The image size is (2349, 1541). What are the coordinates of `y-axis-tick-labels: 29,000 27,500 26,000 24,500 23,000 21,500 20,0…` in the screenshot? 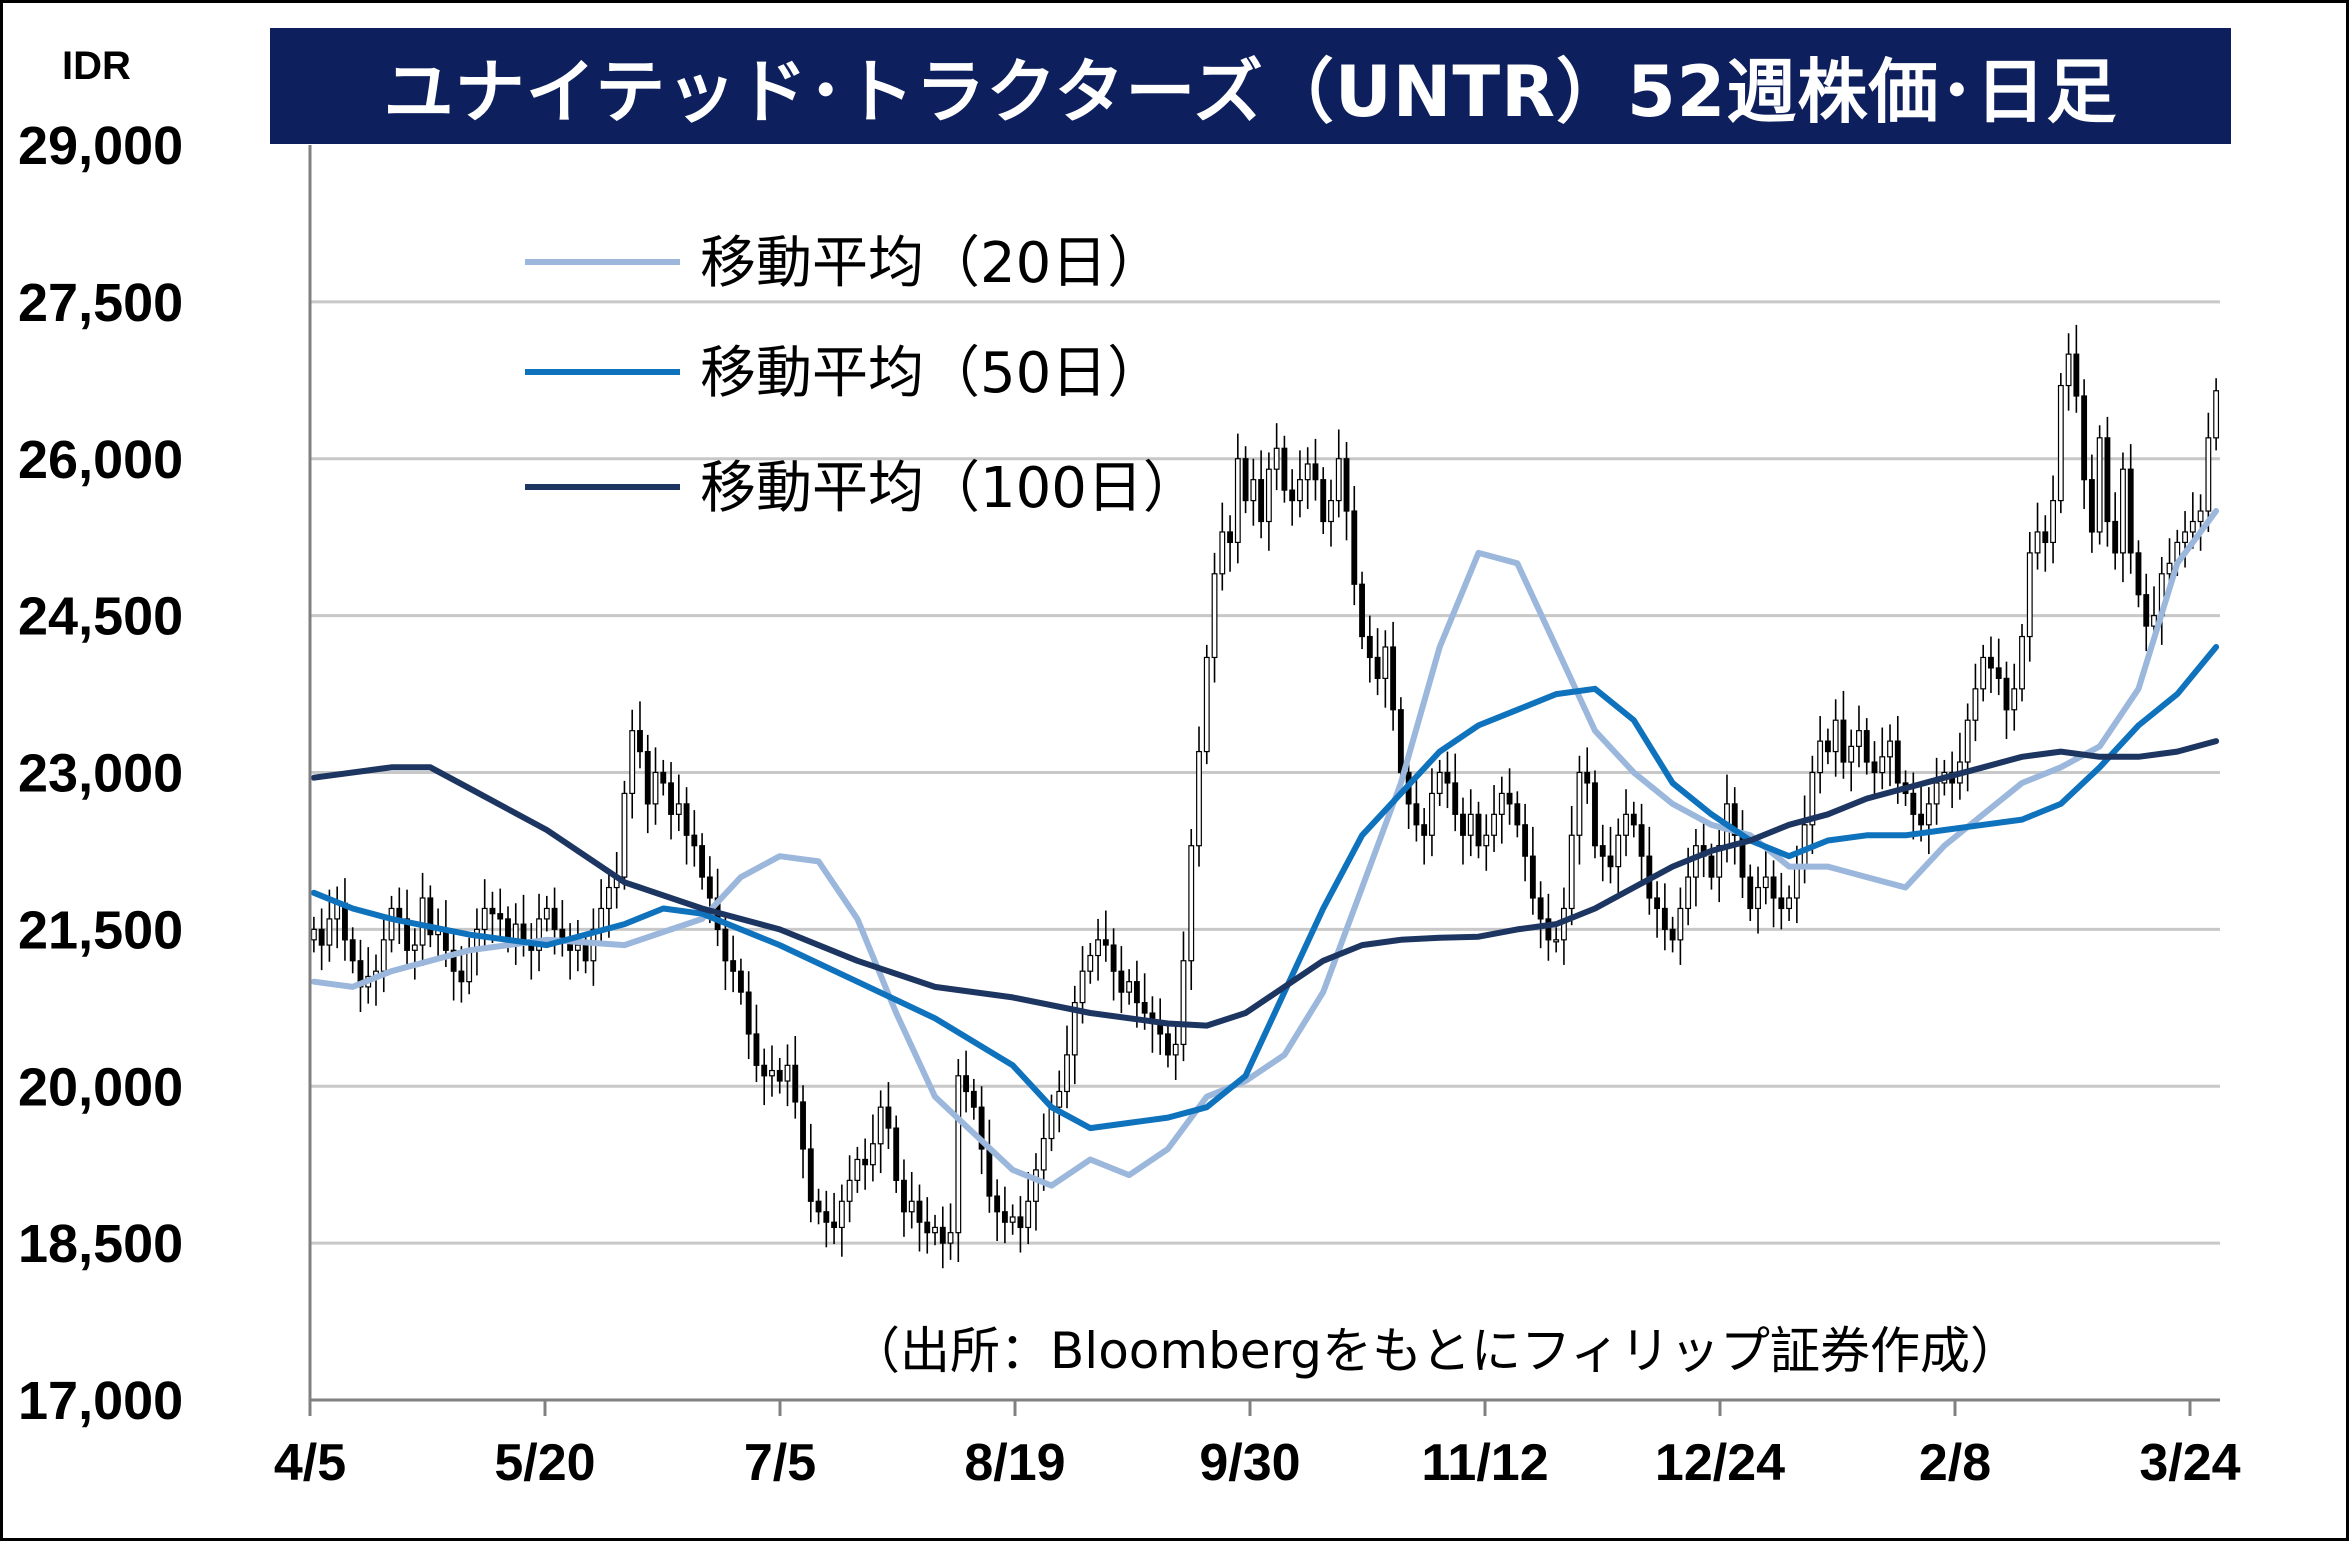 It's located at (100, 773).